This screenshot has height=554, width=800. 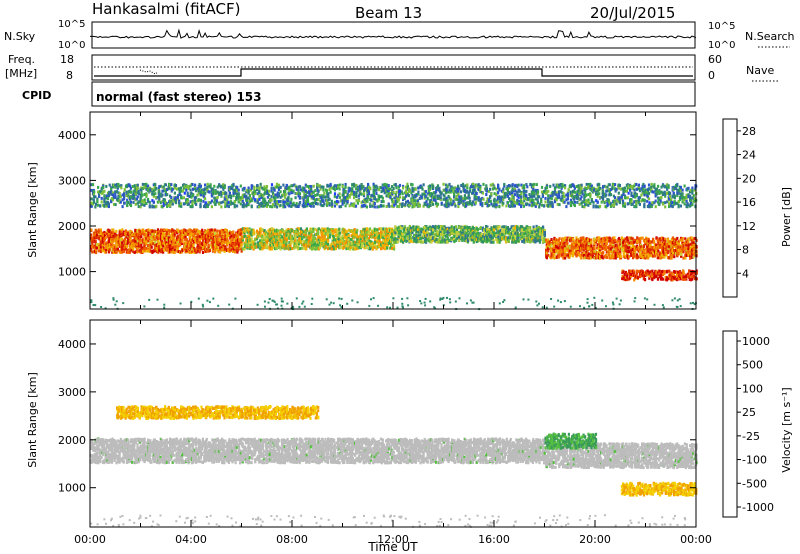 I want to click on nsky-trace, so click(x=393, y=33).